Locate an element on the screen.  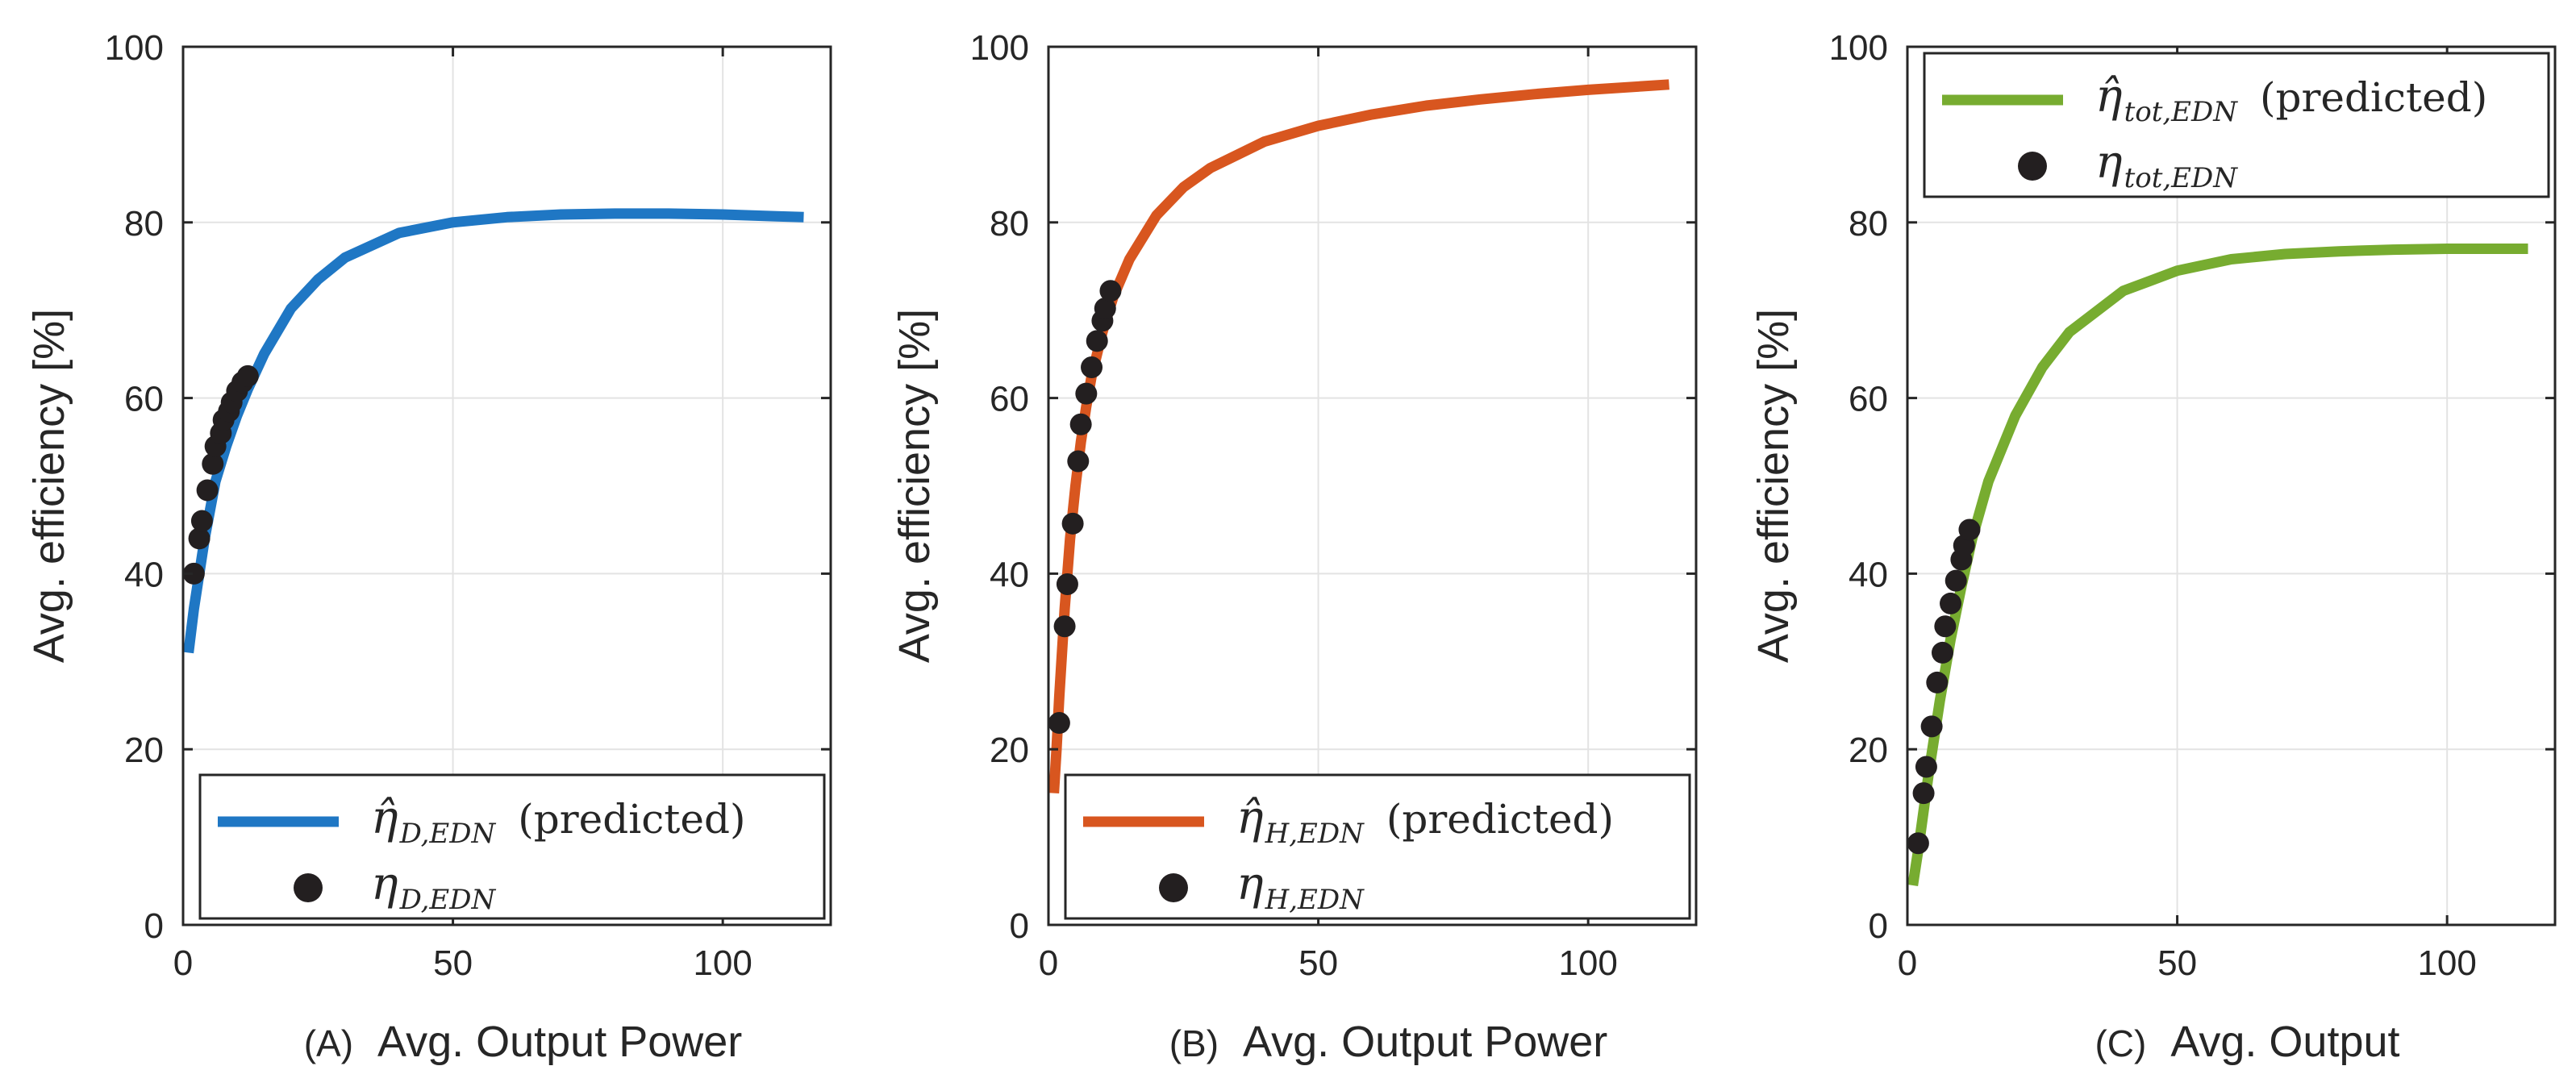
legend-box is located at coordinates (1377, 846).